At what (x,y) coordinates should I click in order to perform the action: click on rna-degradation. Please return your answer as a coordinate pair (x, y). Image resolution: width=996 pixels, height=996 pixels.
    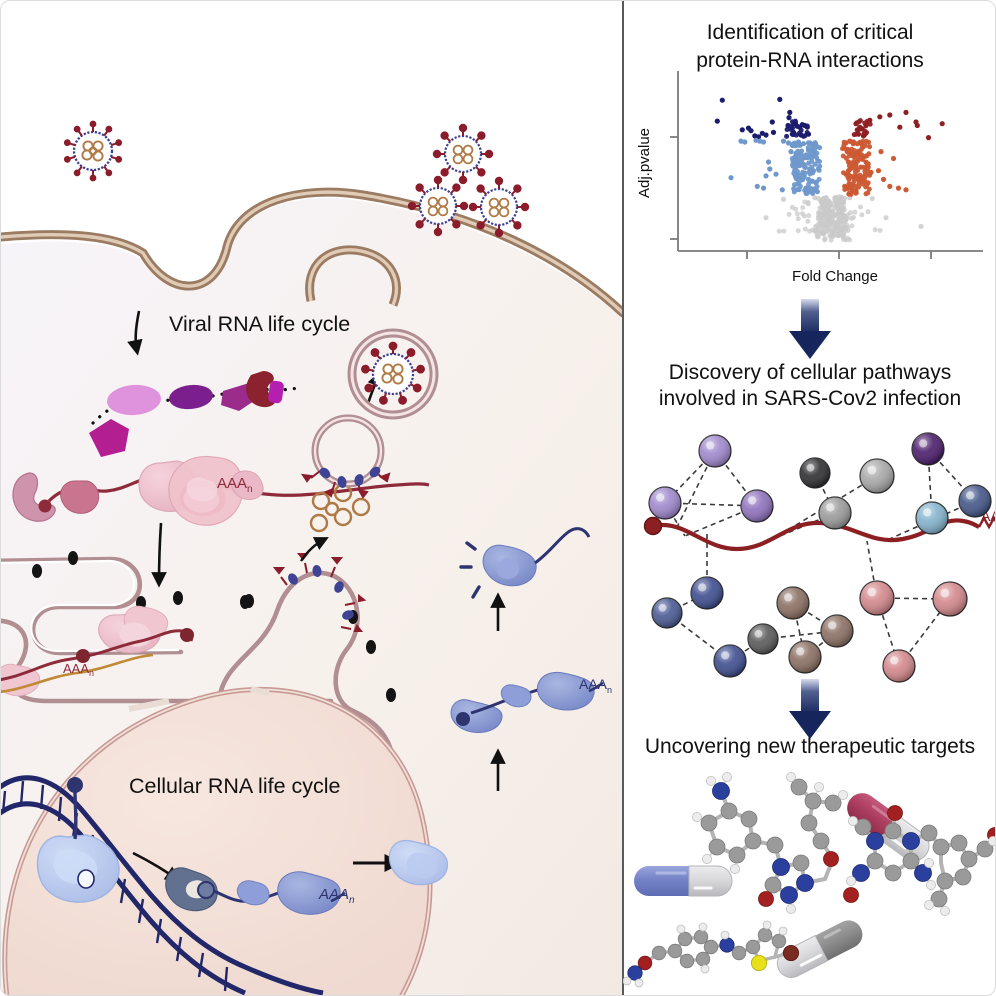
    Looking at the image, I should click on (525, 563).